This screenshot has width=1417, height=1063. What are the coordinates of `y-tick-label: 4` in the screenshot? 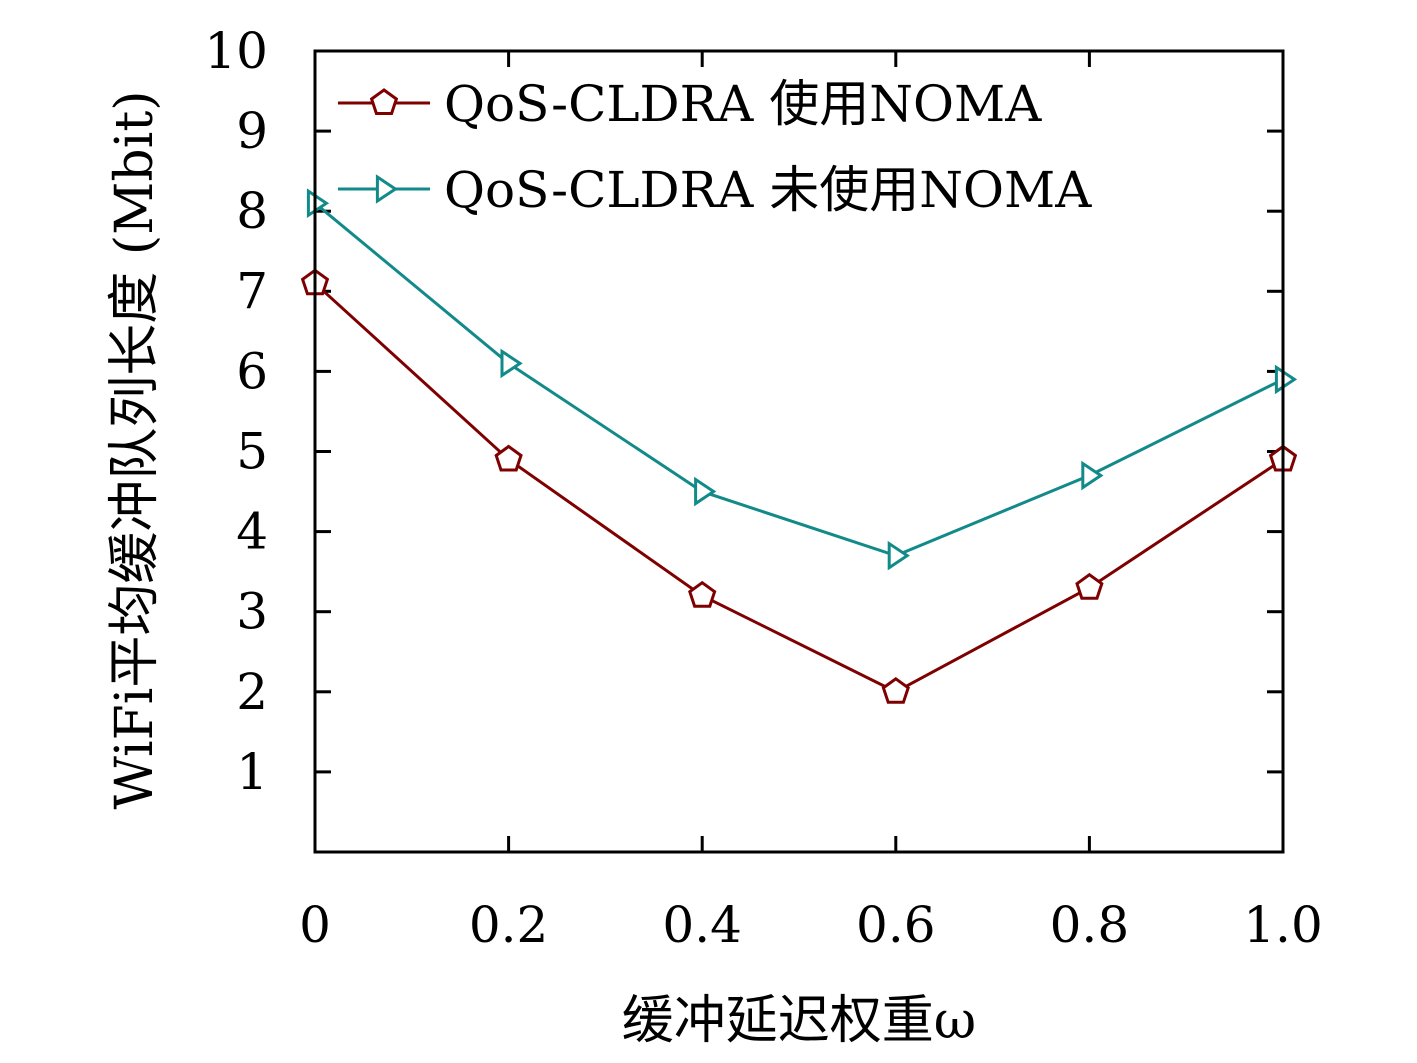 It's located at (252, 532).